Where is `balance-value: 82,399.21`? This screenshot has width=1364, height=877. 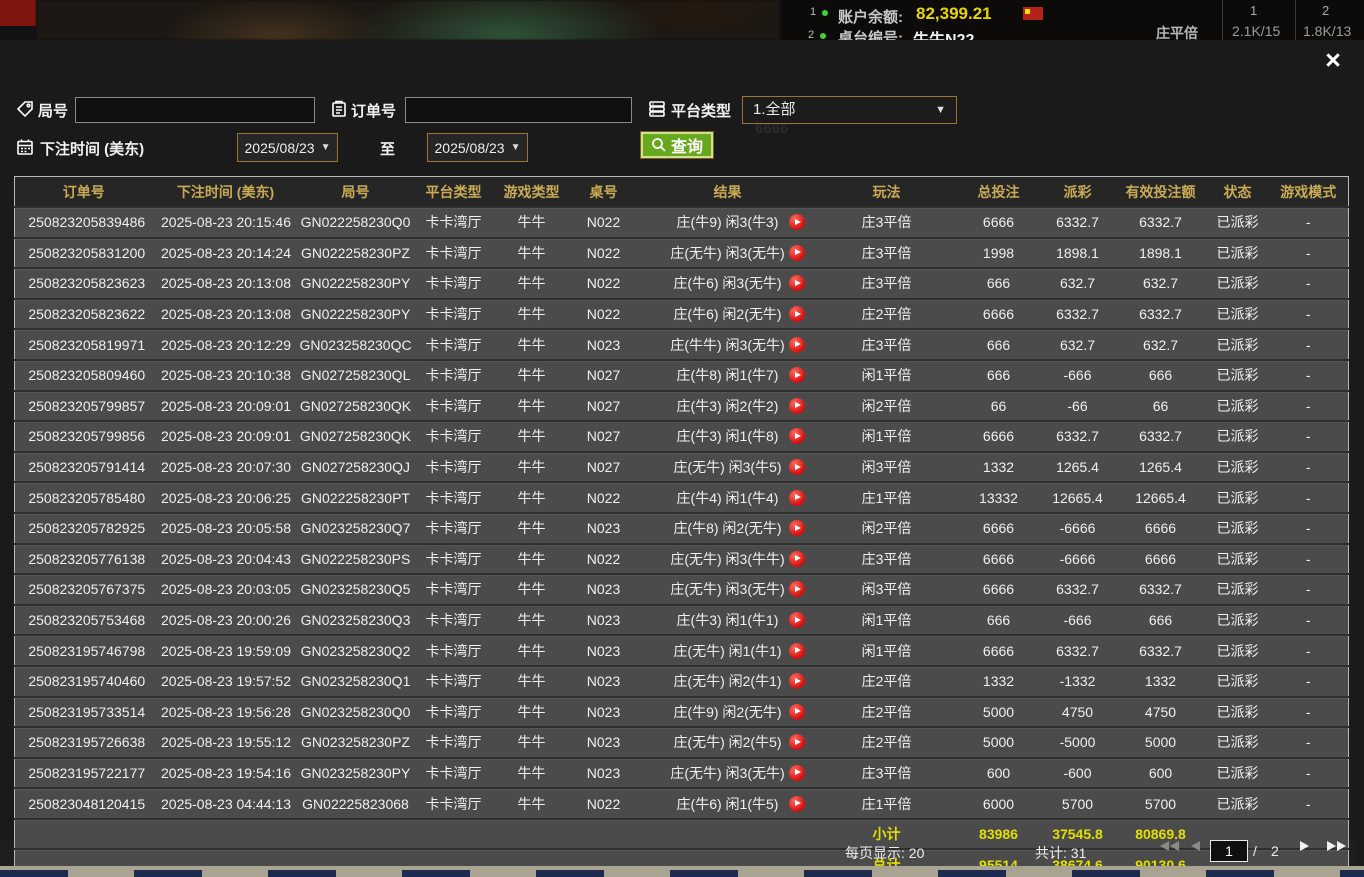 balance-value: 82,399.21 is located at coordinates (954, 13).